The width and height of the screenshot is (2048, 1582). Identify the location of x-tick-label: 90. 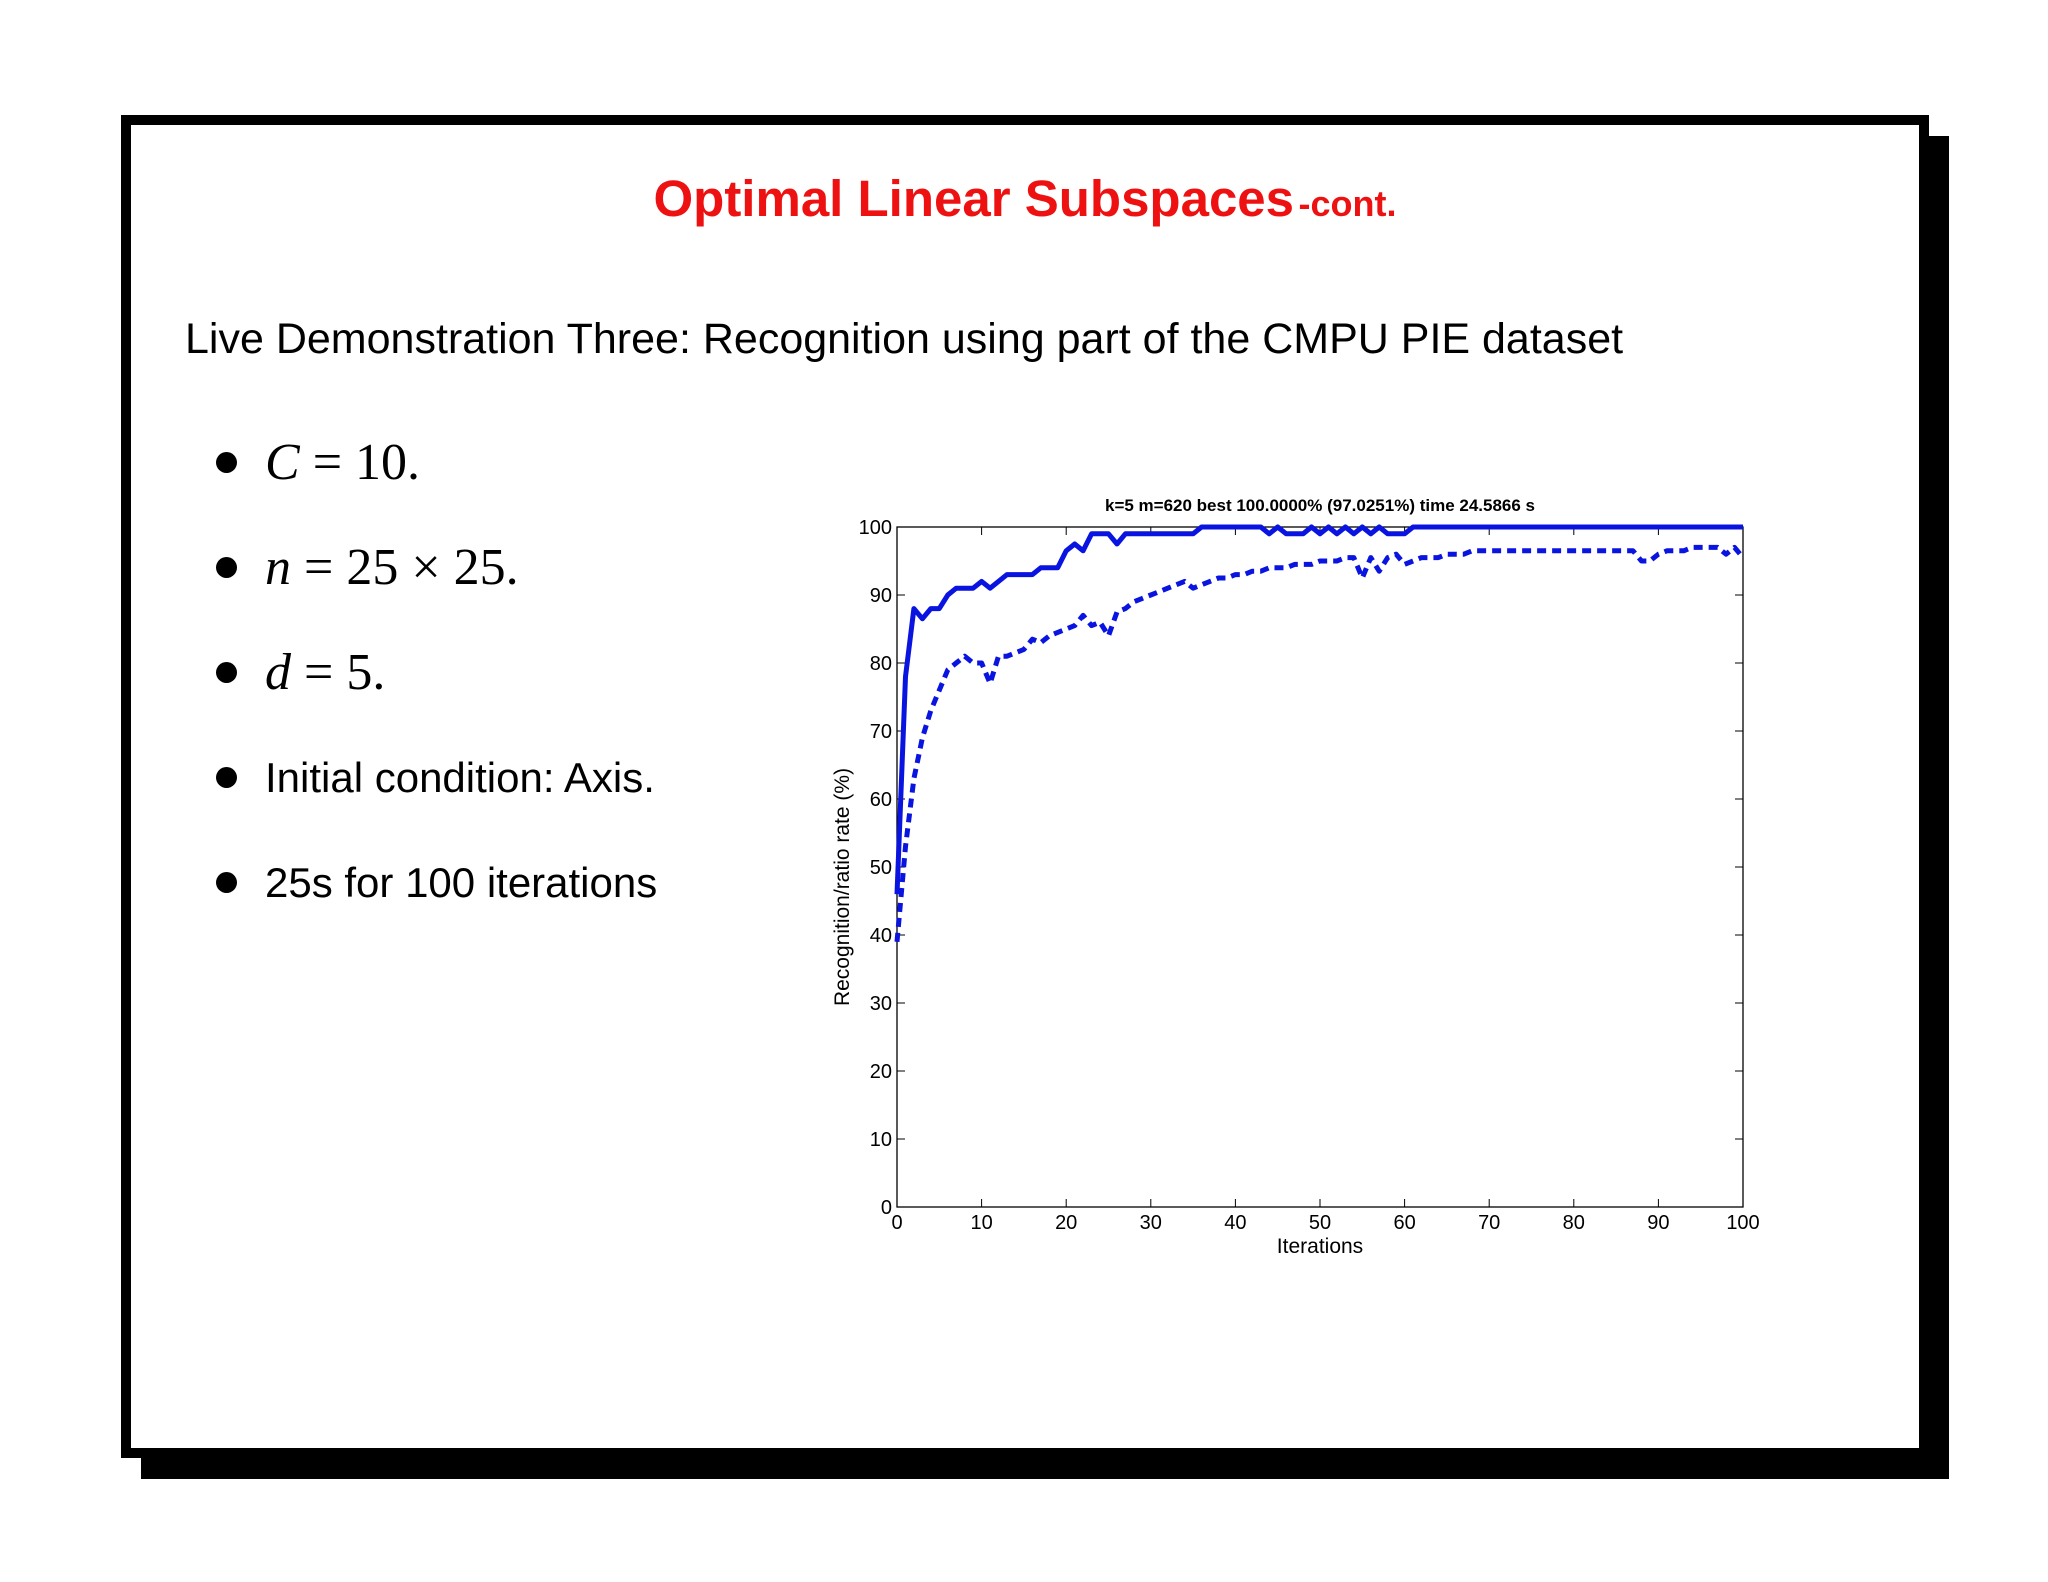
(1658, 1223).